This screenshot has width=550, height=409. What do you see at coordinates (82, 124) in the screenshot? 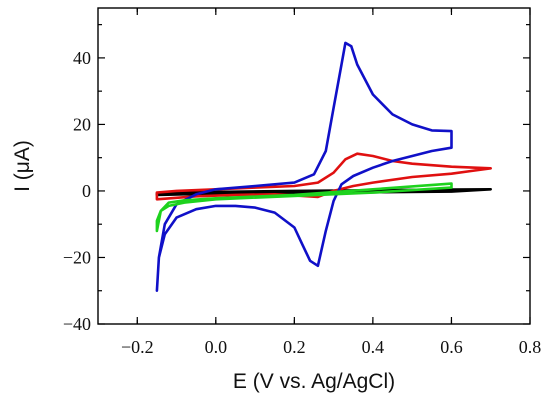
I see `y-tick-label: 20` at bounding box center [82, 124].